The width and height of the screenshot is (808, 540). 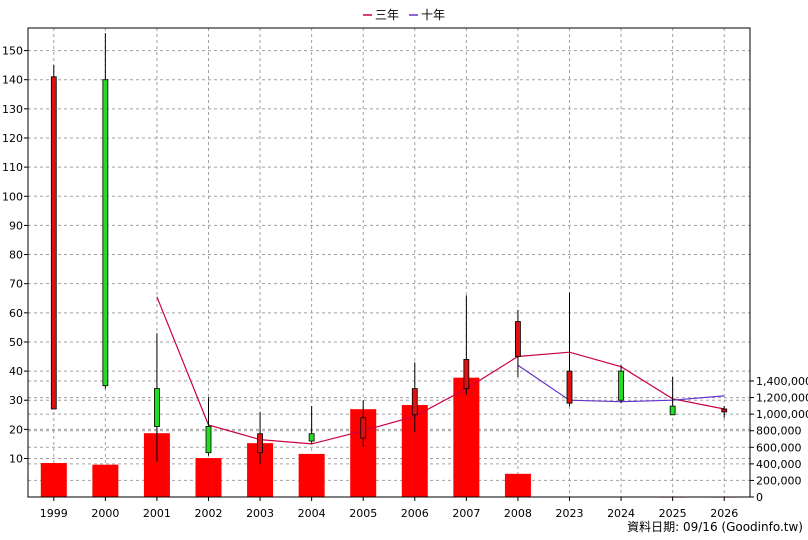 What do you see at coordinates (387, 15) in the screenshot?
I see `legend-label-3y: 三年` at bounding box center [387, 15].